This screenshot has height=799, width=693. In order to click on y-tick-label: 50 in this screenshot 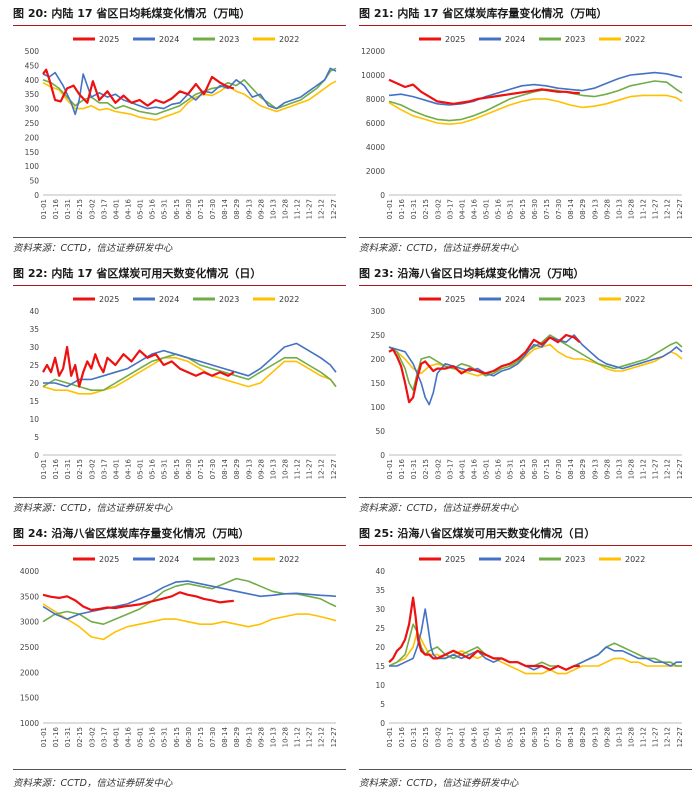, I will do `click(34, 181)`.